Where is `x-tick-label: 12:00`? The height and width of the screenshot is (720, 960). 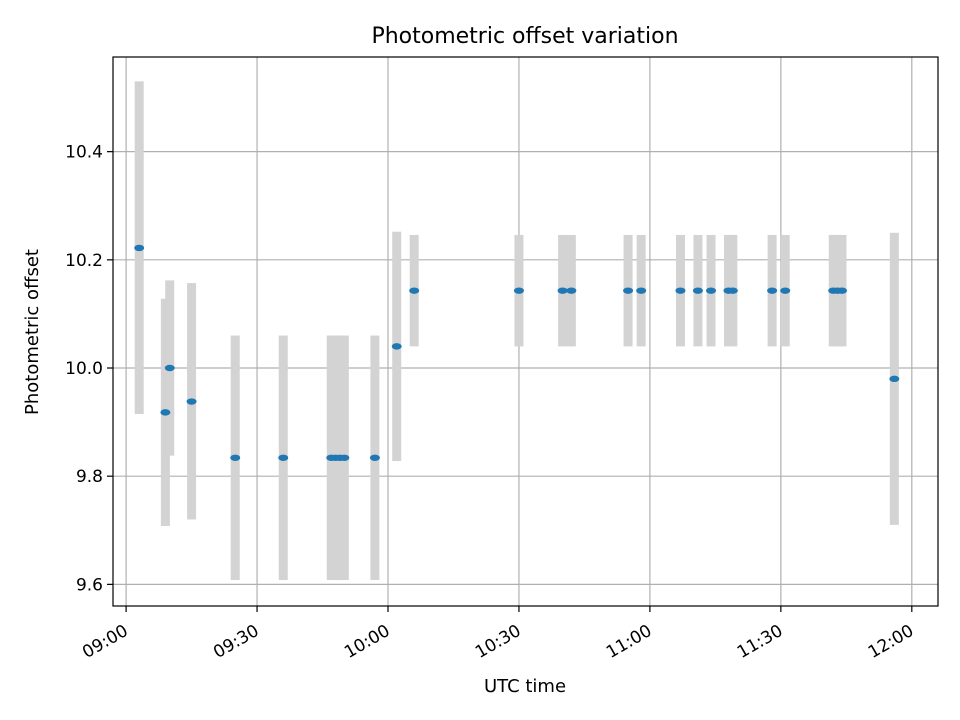 x-tick-label: 12:00 is located at coordinates (891, 642).